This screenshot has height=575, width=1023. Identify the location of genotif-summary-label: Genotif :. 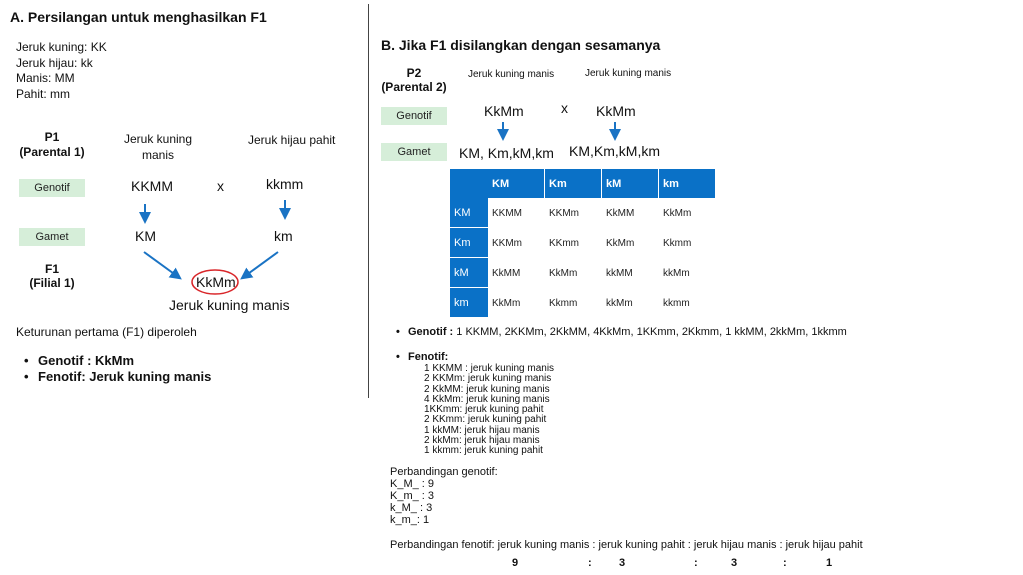
(431, 332).